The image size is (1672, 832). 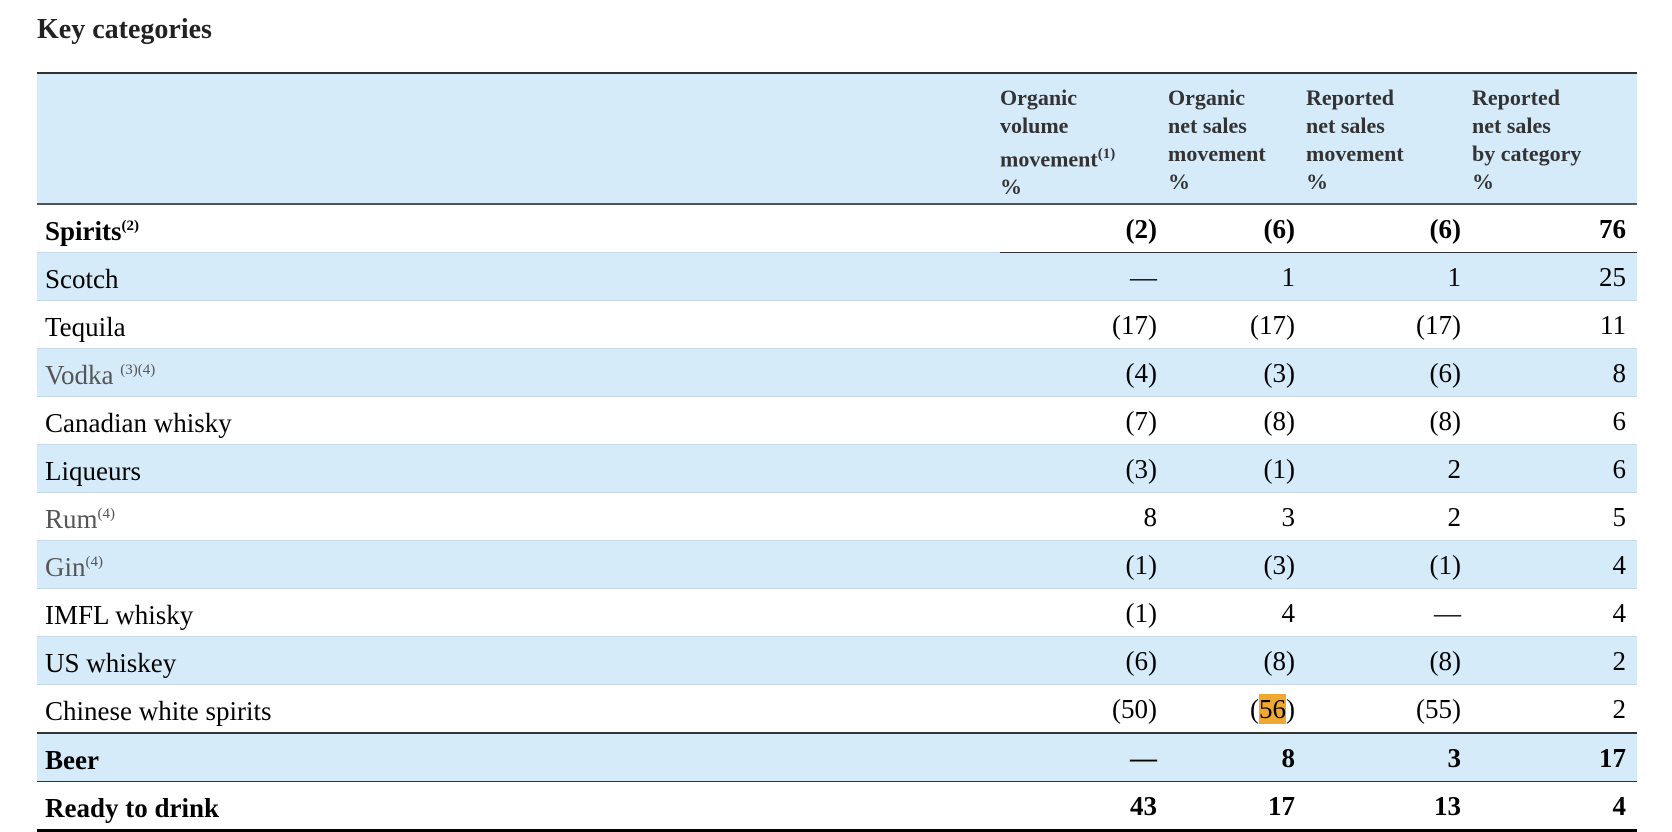 What do you see at coordinates (111, 663) in the screenshot?
I see `row-label: US whiskey` at bounding box center [111, 663].